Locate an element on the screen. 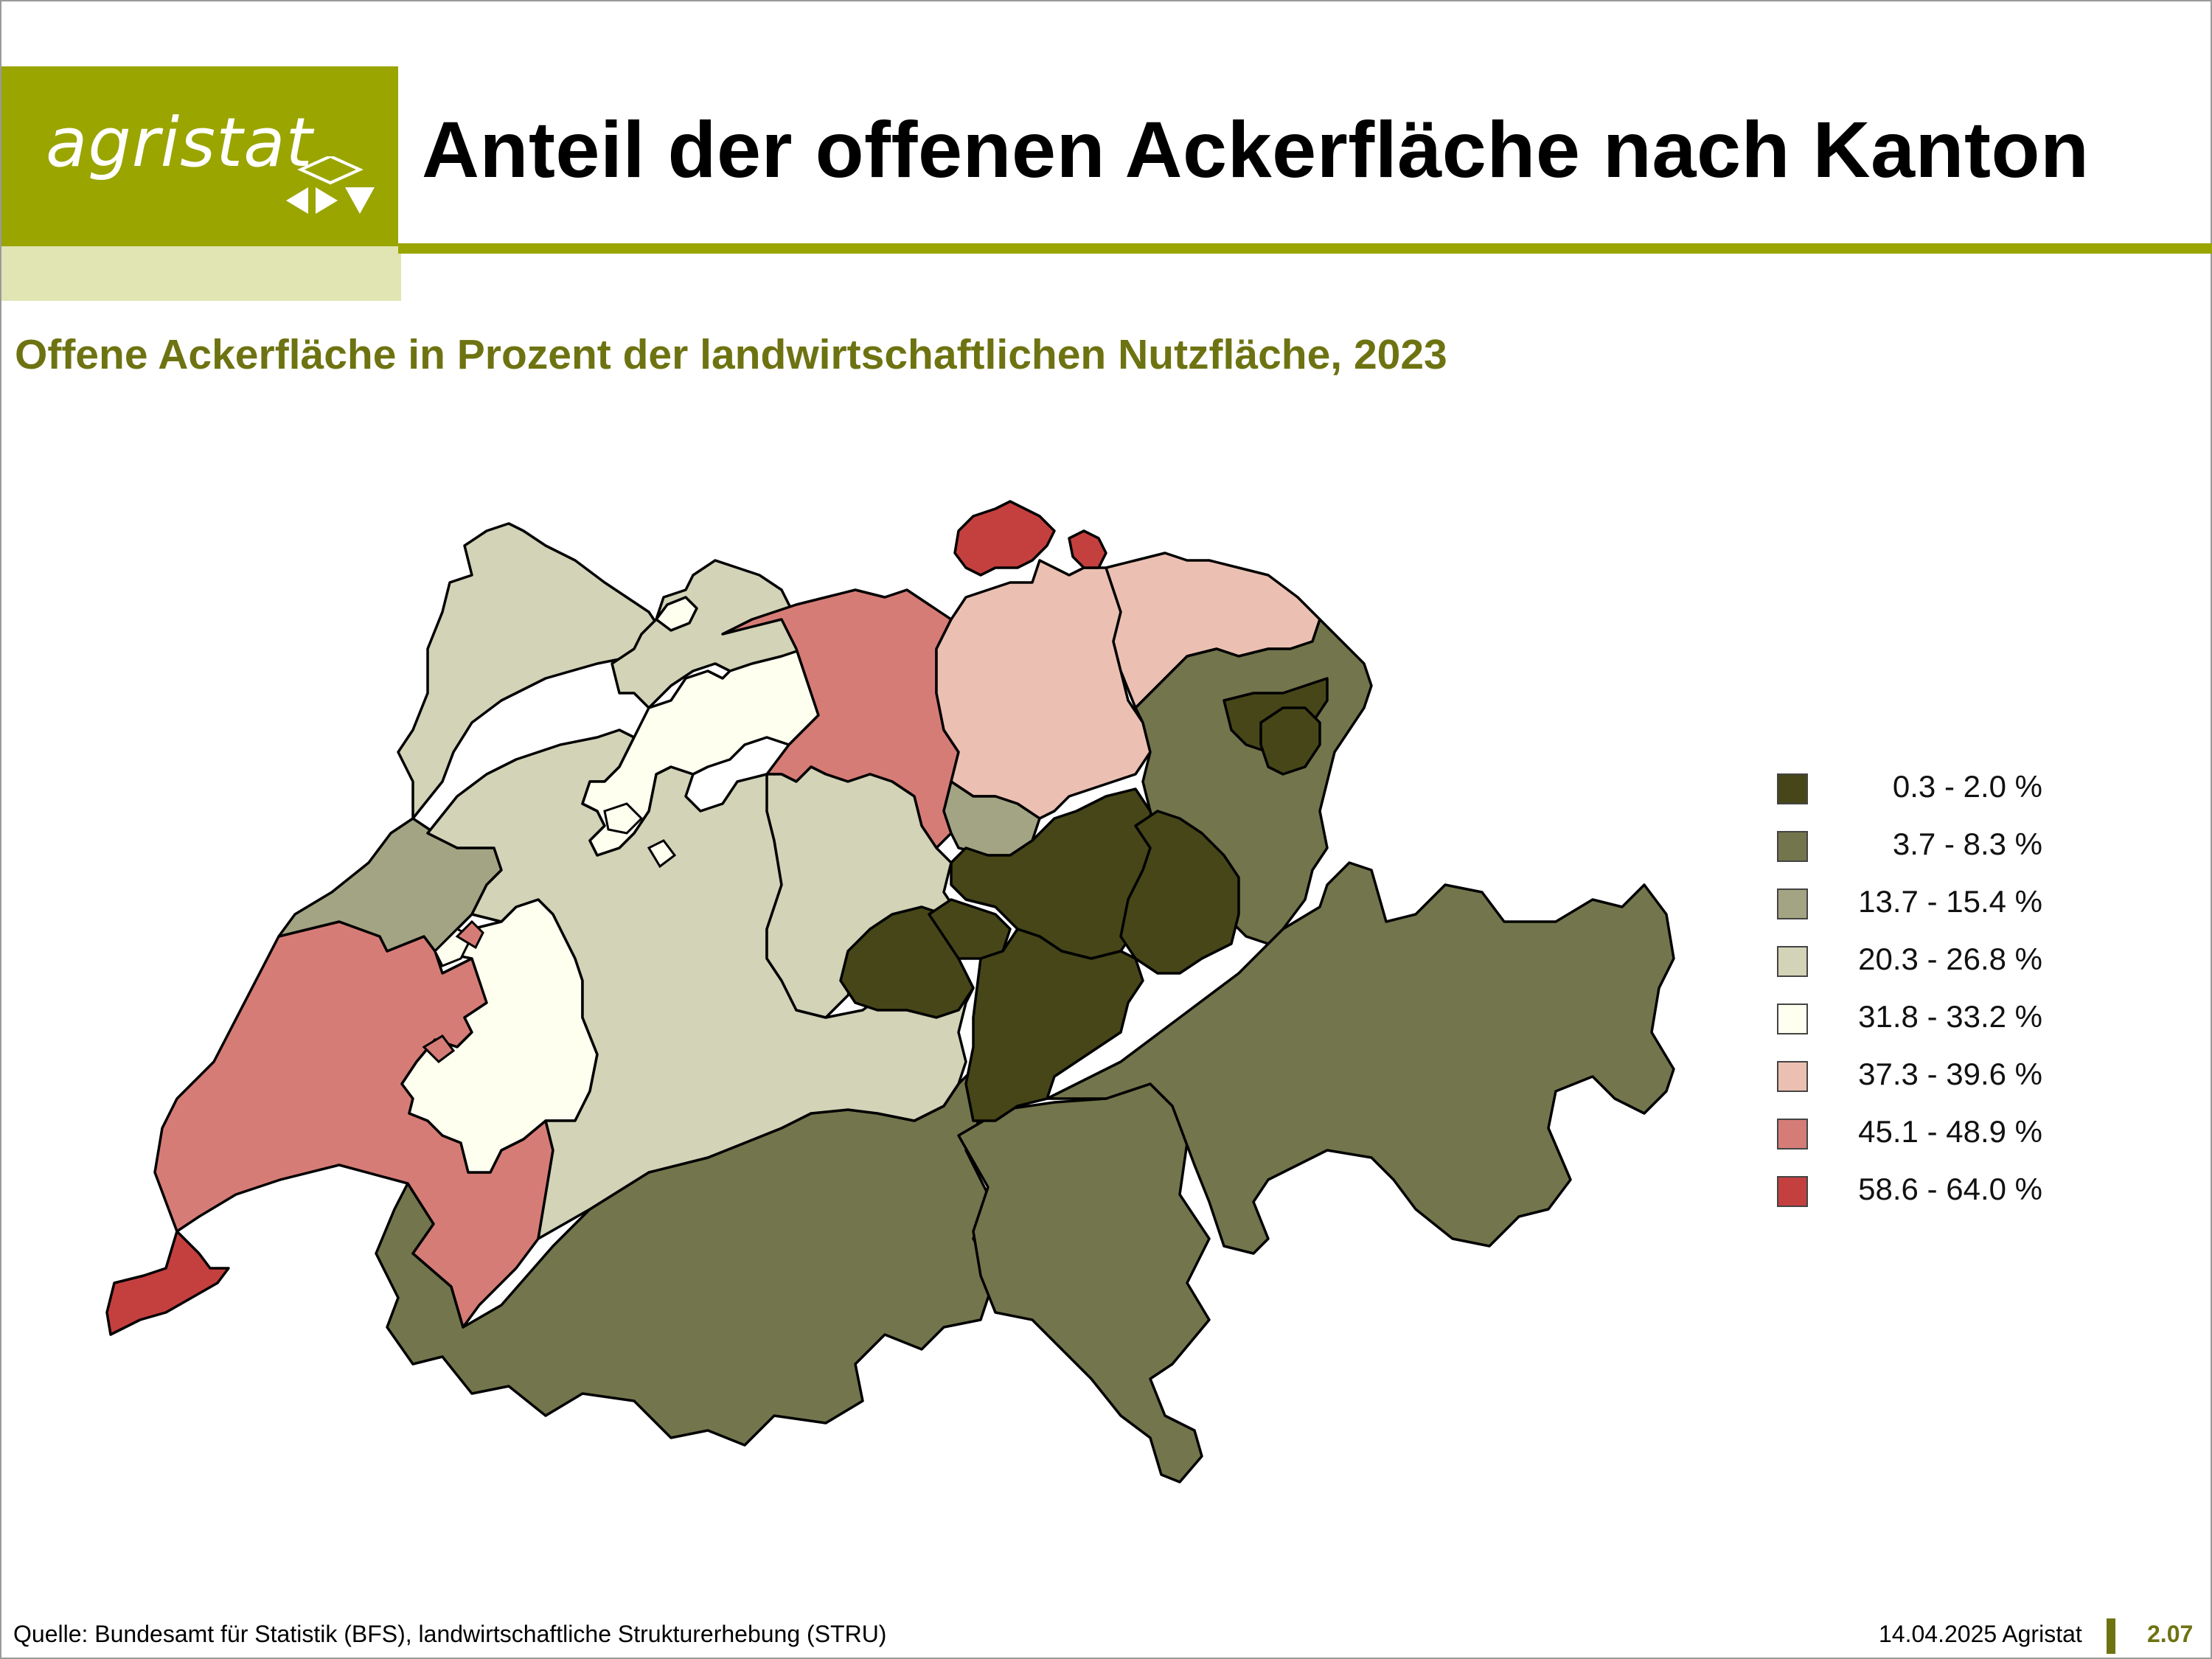 Image resolution: width=2212 pixels, height=1659 pixels. logo-triangles-icon is located at coordinates (330, 185).